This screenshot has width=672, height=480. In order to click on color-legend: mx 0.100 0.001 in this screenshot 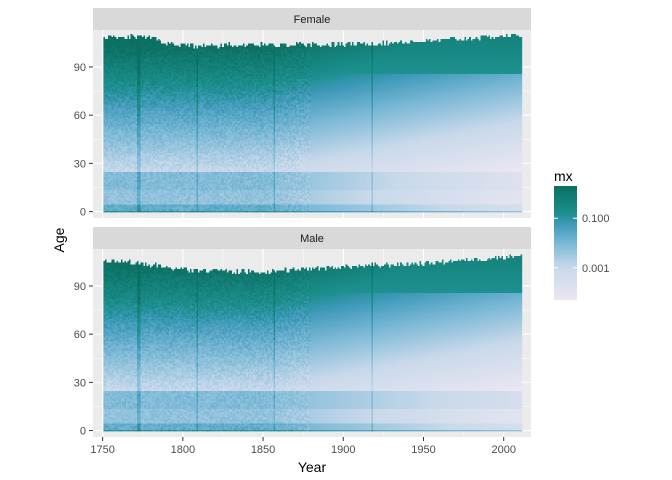, I will do `click(582, 234)`.